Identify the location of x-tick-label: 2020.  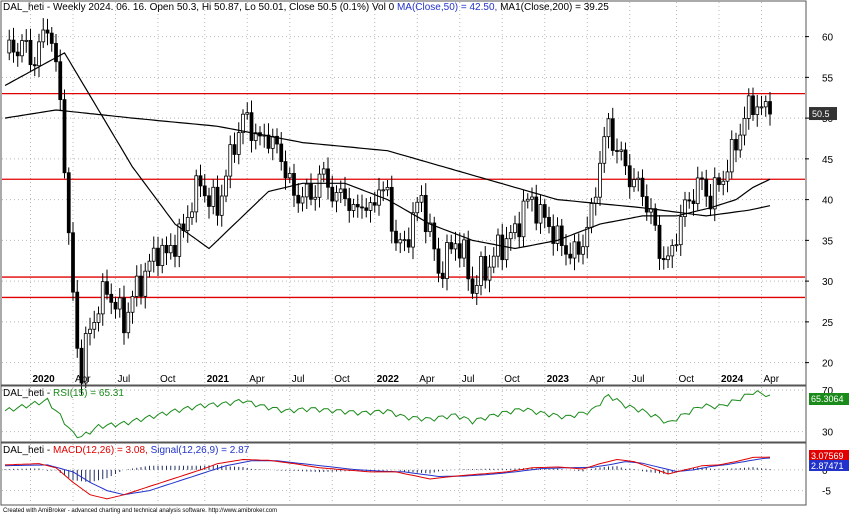
(44, 379).